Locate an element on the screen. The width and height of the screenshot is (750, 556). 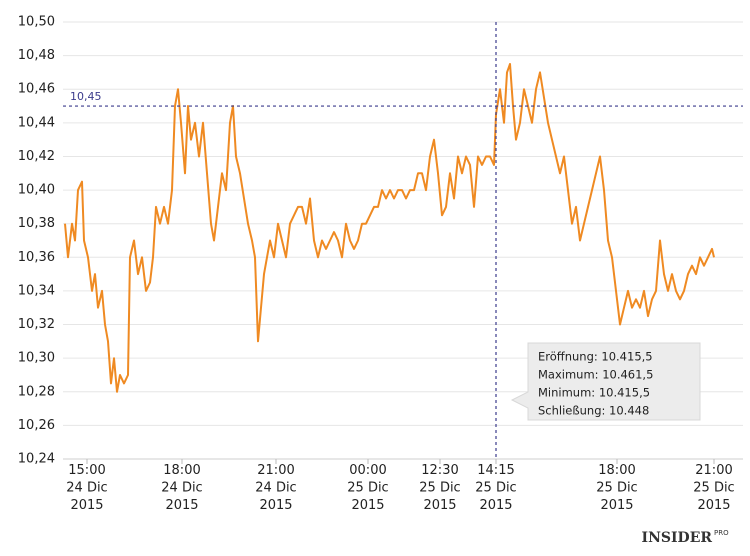
y-tick-label: 10,42 is located at coordinates (36, 156).